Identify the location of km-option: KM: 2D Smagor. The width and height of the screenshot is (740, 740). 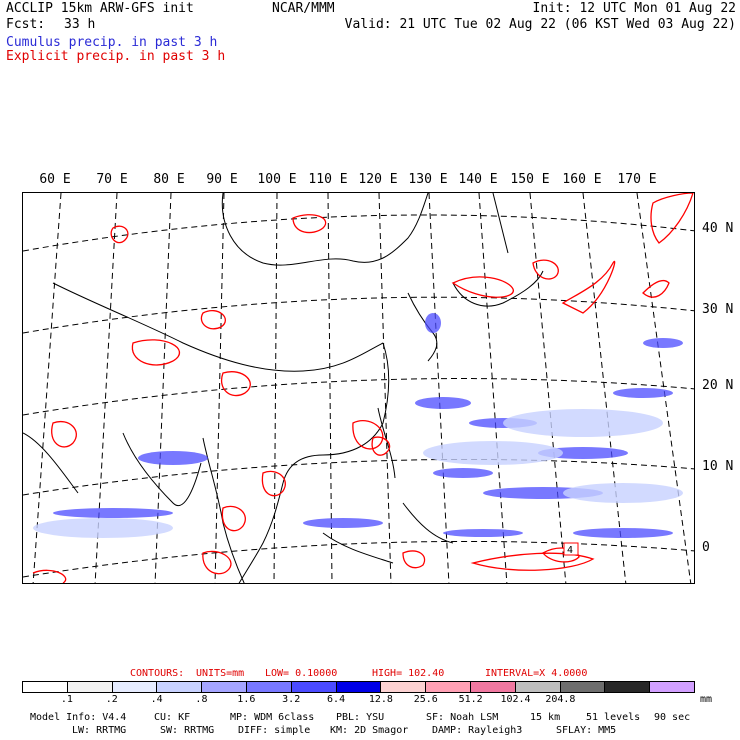
(369, 730).